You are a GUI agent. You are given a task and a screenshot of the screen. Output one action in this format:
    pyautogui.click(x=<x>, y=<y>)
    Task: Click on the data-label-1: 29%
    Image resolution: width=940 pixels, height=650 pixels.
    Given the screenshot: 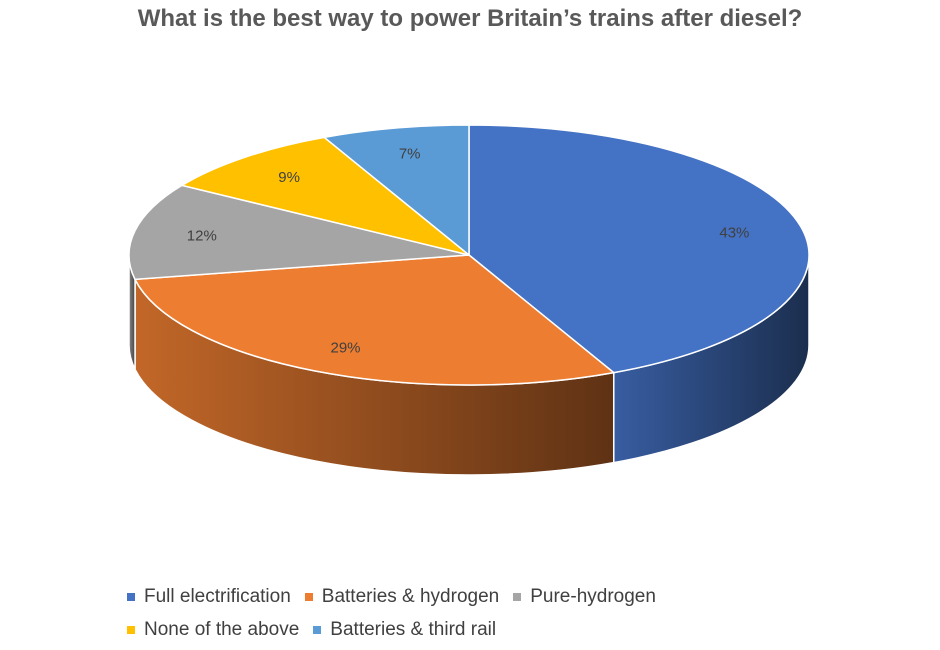 What is the action you would take?
    pyautogui.click(x=345, y=348)
    